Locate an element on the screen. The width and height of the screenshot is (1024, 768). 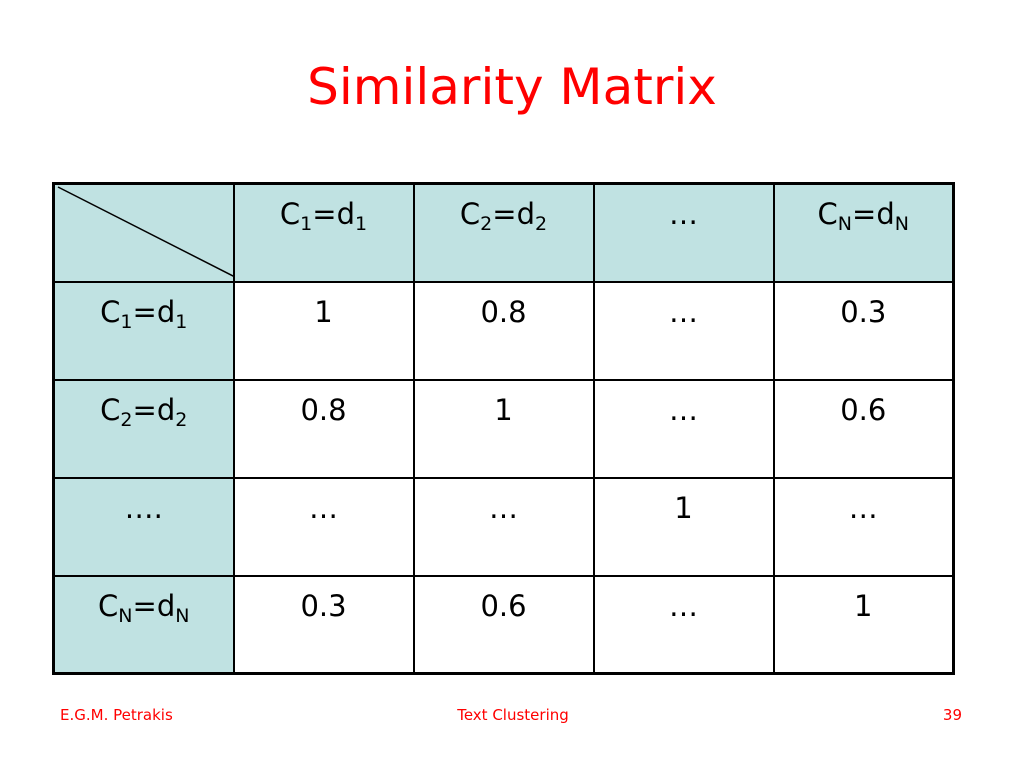
page-number: 39 is located at coordinates (952, 715).